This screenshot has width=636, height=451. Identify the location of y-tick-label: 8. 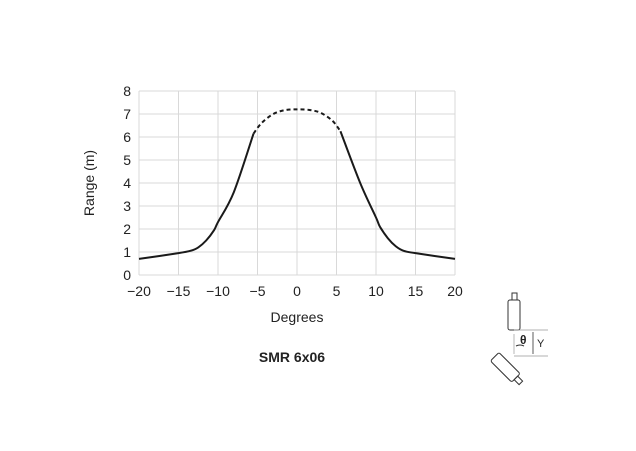
(127, 91).